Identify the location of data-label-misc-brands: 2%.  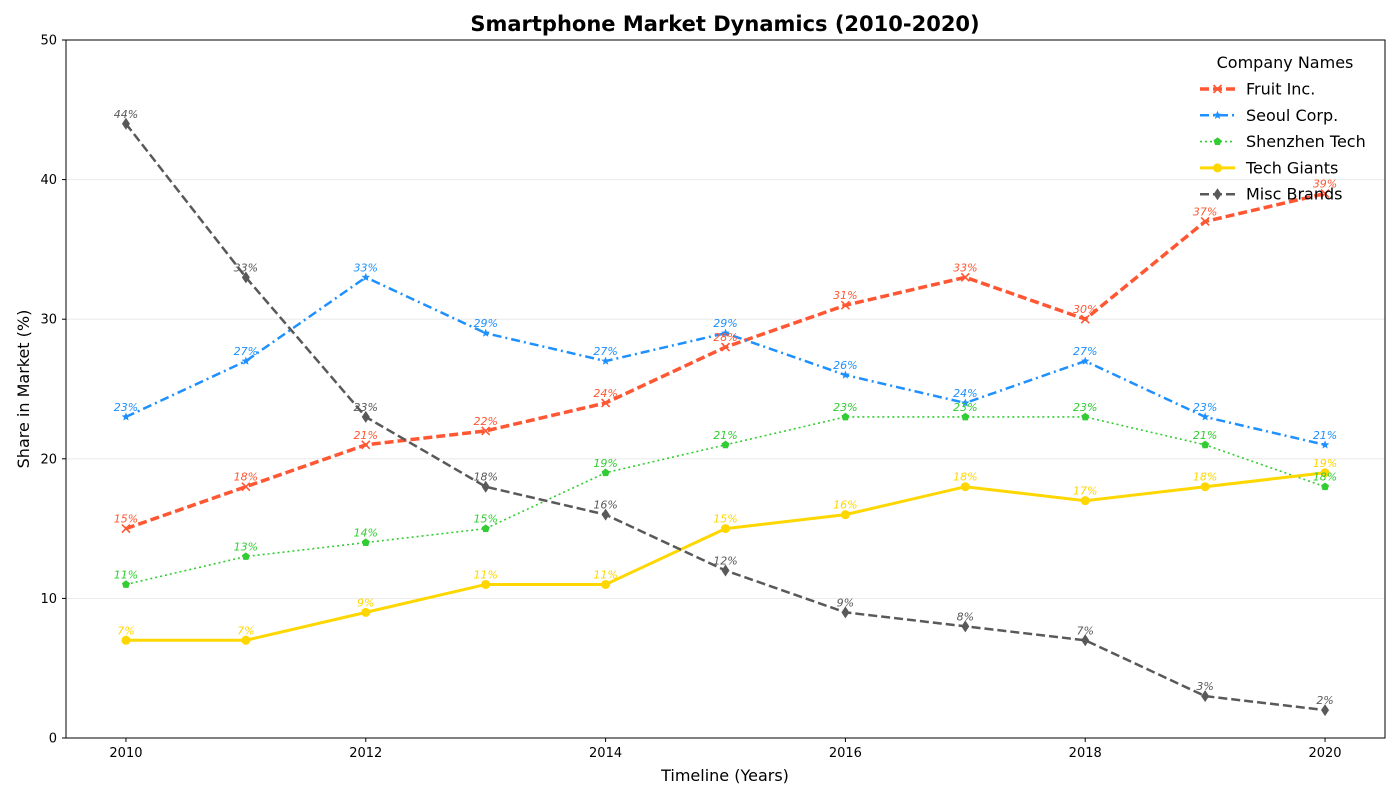
(1324, 700).